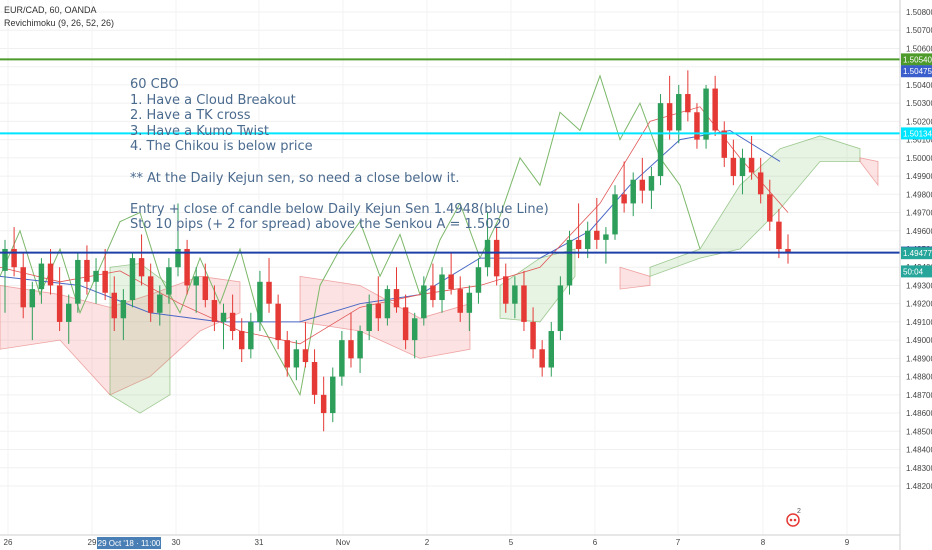 This screenshot has width=932, height=550. What do you see at coordinates (450, 541) in the screenshot?
I see `time-axis: 26 29 30 31 Nov 2 5 6 7 8 9 29 Oct '18 · 11:00` at bounding box center [450, 541].